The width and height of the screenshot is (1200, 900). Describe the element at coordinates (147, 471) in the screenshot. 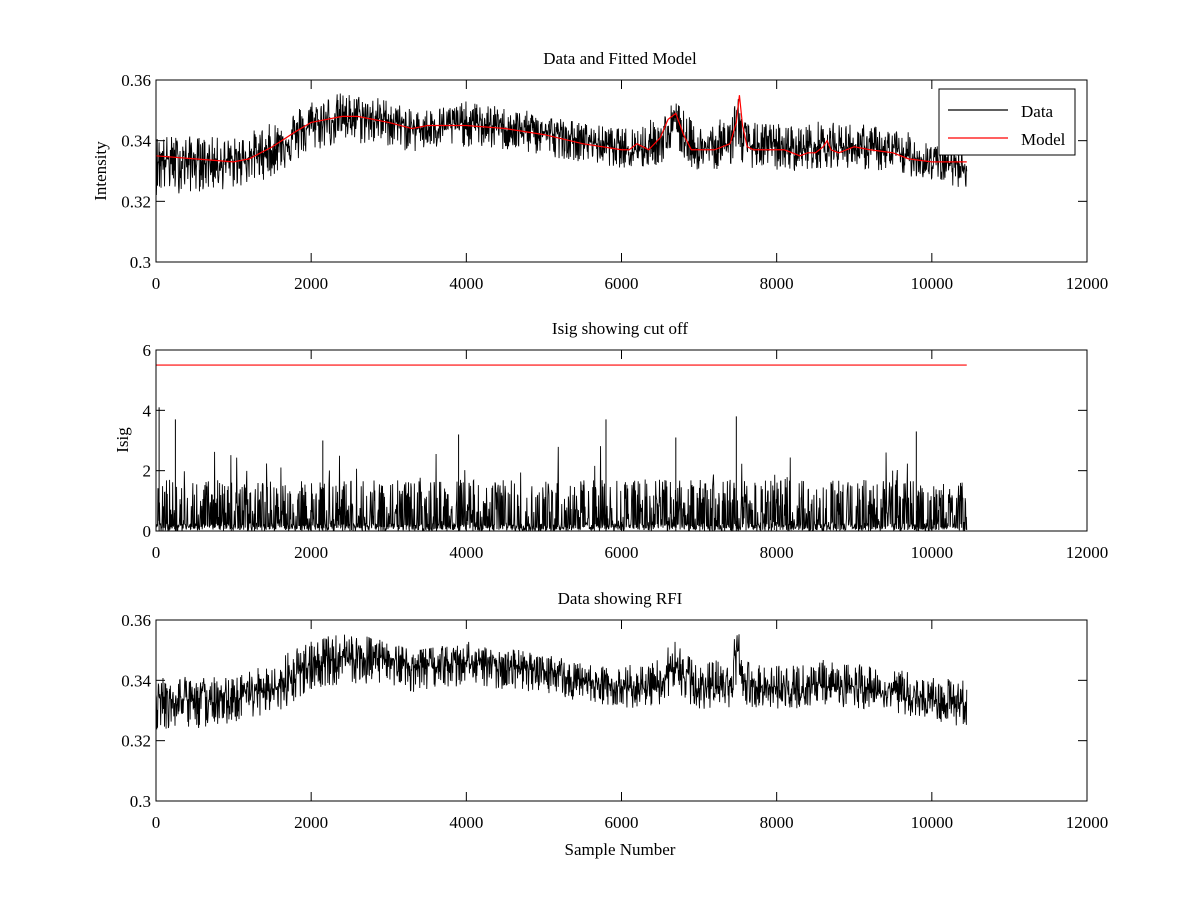

I see `y-tick-label: 2` at that location.